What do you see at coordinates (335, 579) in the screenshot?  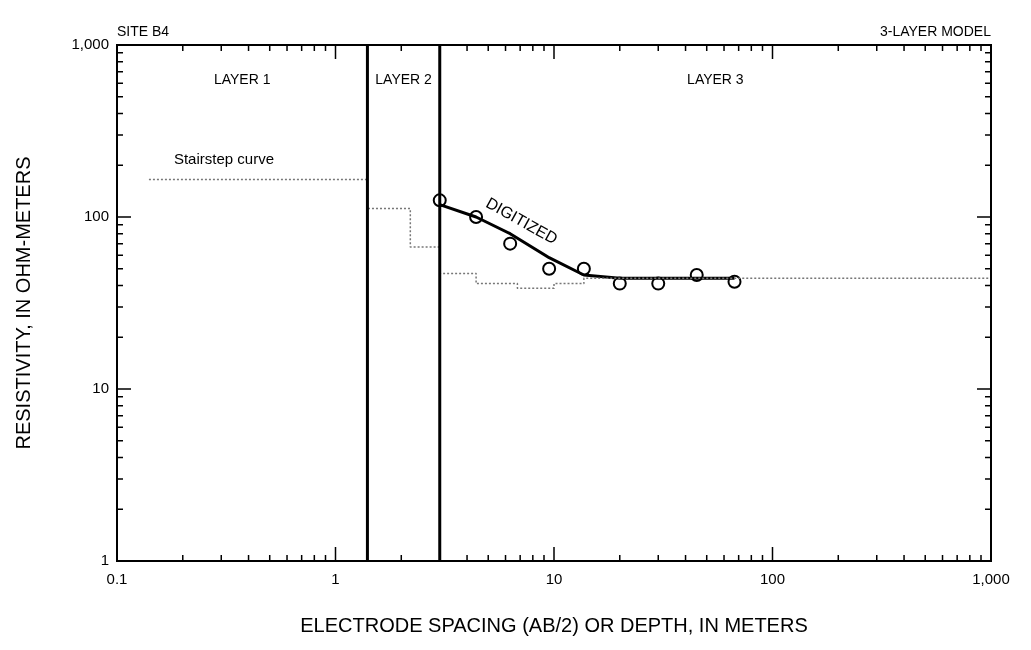 I see `x-tick-label: 1` at bounding box center [335, 579].